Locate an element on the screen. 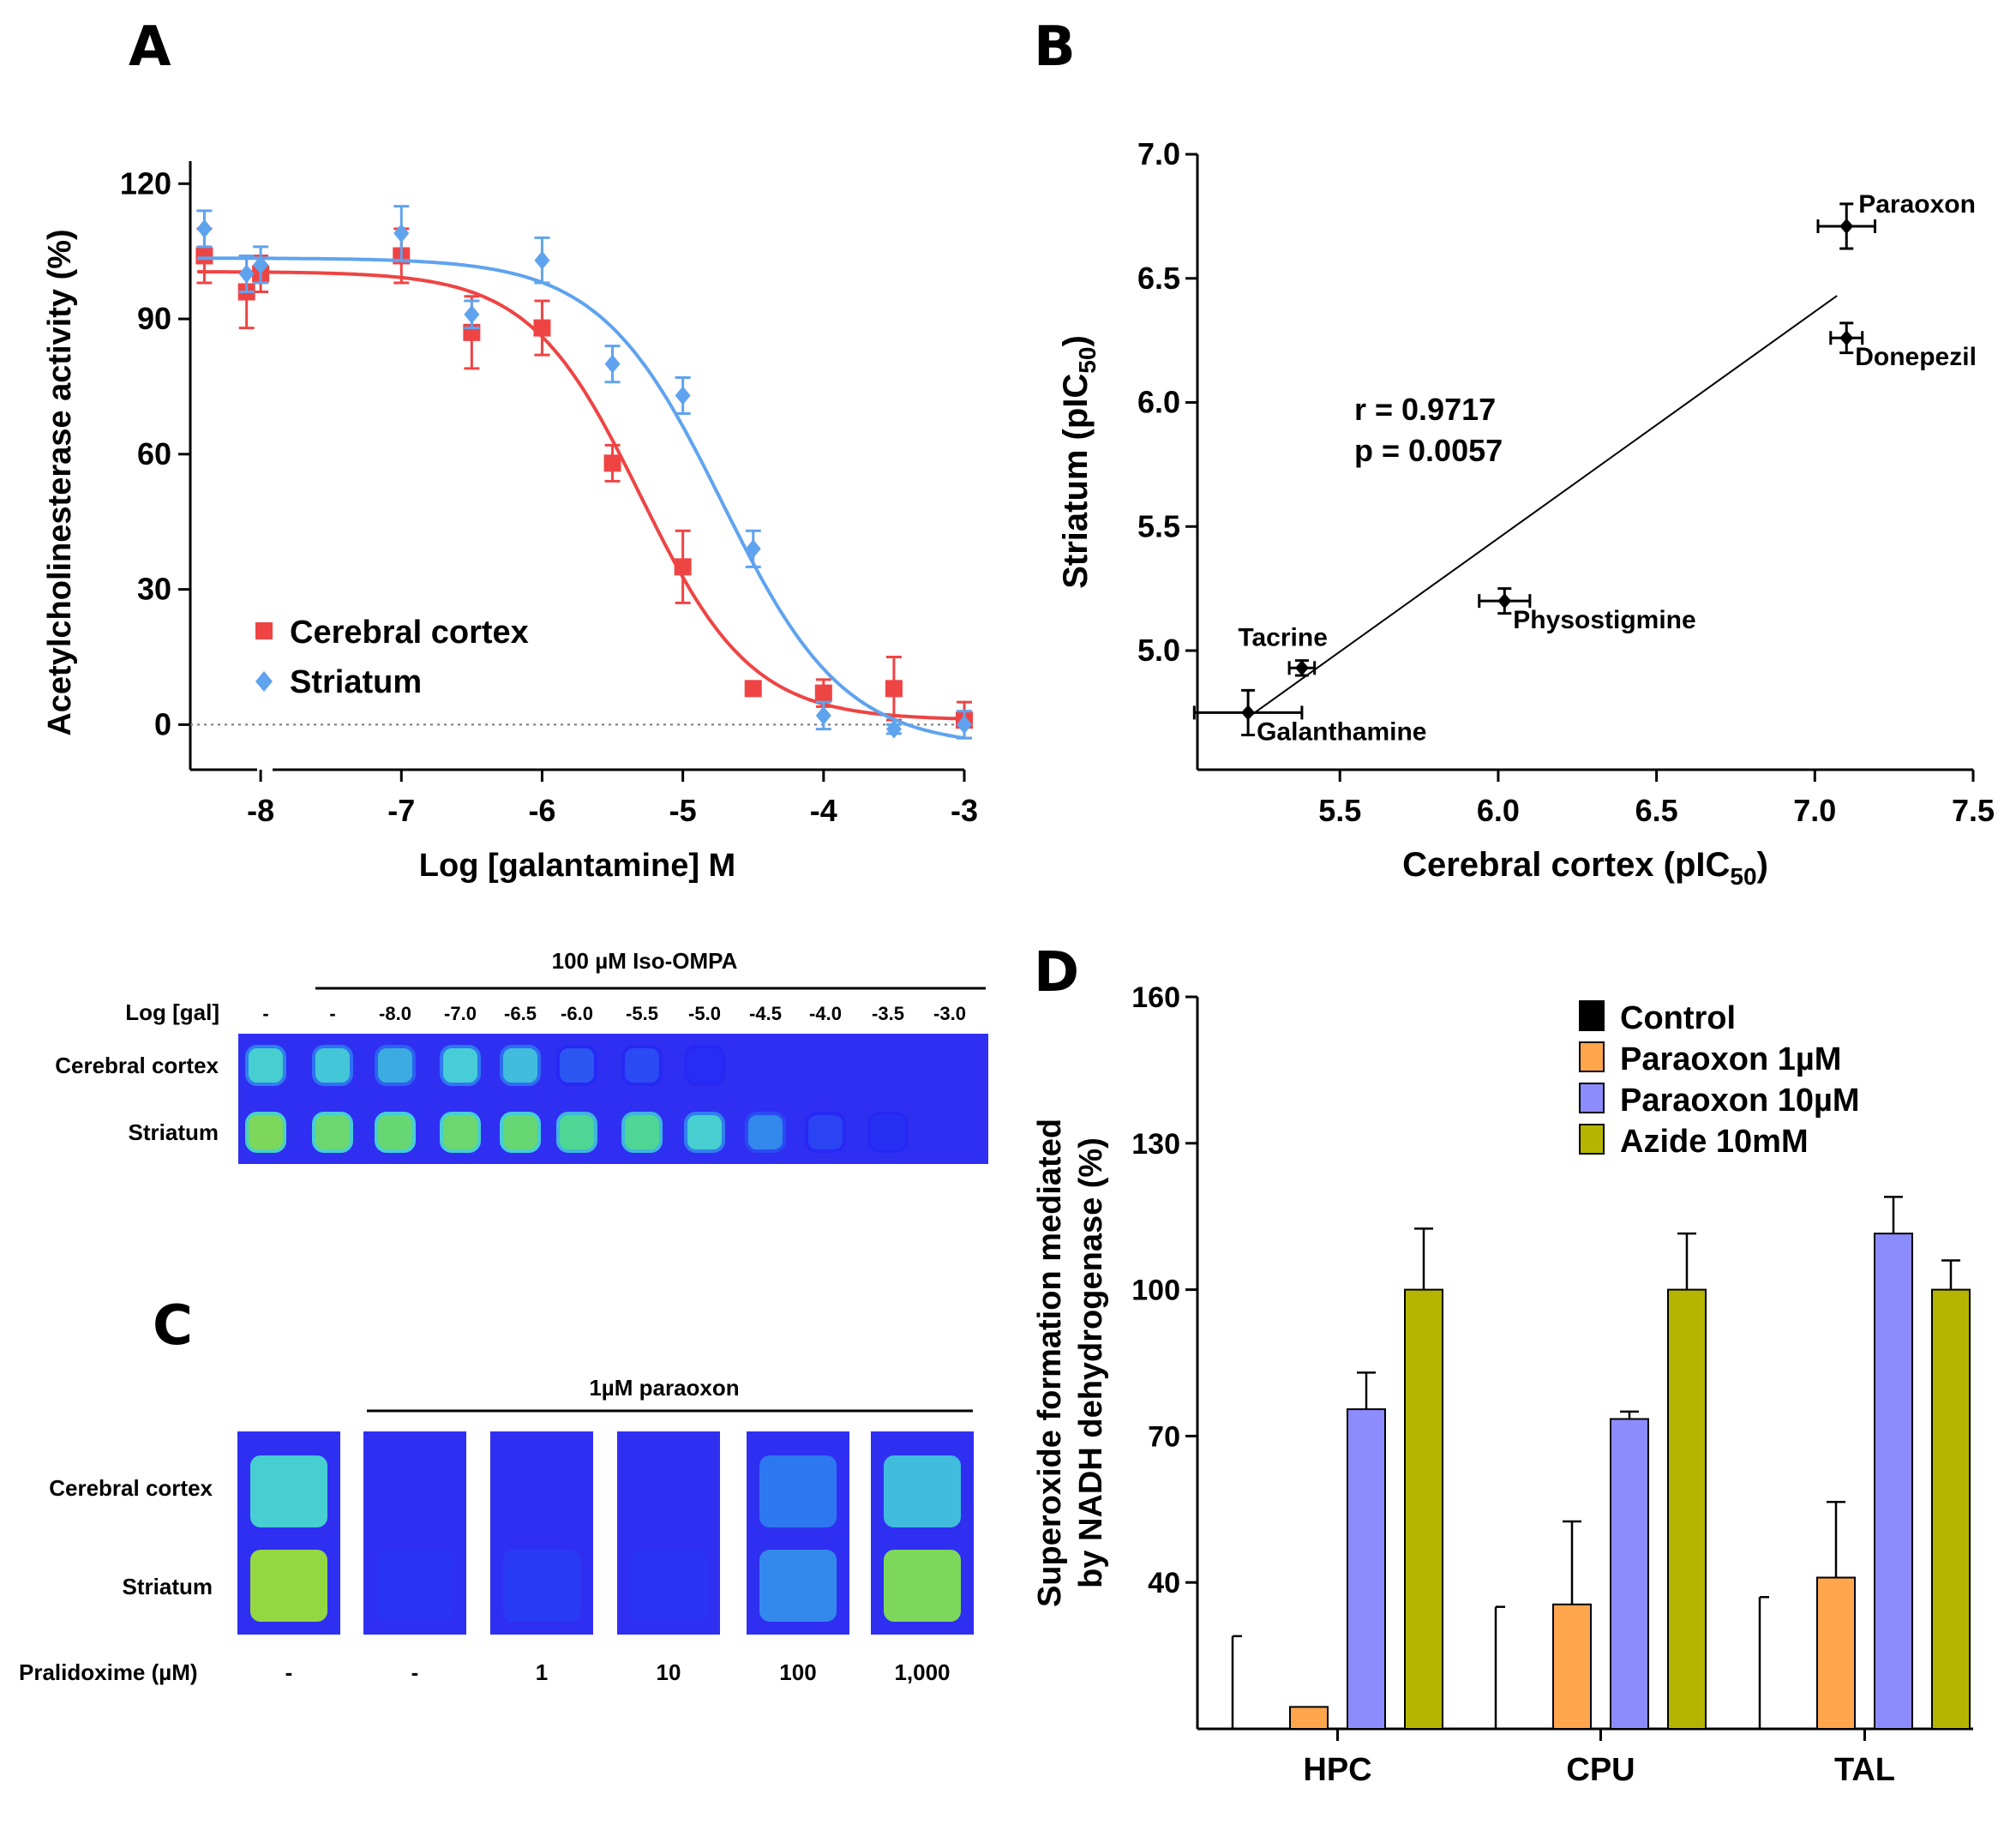 The image size is (2016, 1836). x-tick-label: -8 is located at coordinates (260, 810).